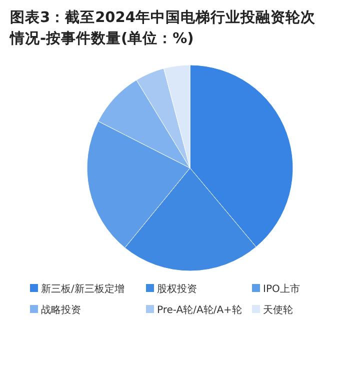 The width and height of the screenshot is (364, 386). Describe the element at coordinates (162, 28) in the screenshot. I see `chart-title: 图表3：截至2024年中国电梯行业投融资轮次情况-按事件数量(单位：%)` at that location.